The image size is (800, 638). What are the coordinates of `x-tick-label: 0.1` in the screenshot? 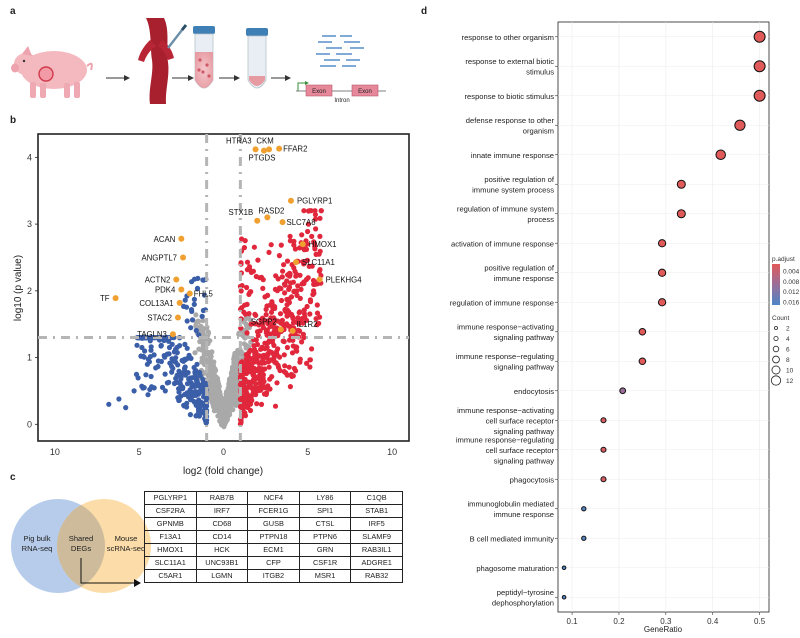 It's located at (573, 621).